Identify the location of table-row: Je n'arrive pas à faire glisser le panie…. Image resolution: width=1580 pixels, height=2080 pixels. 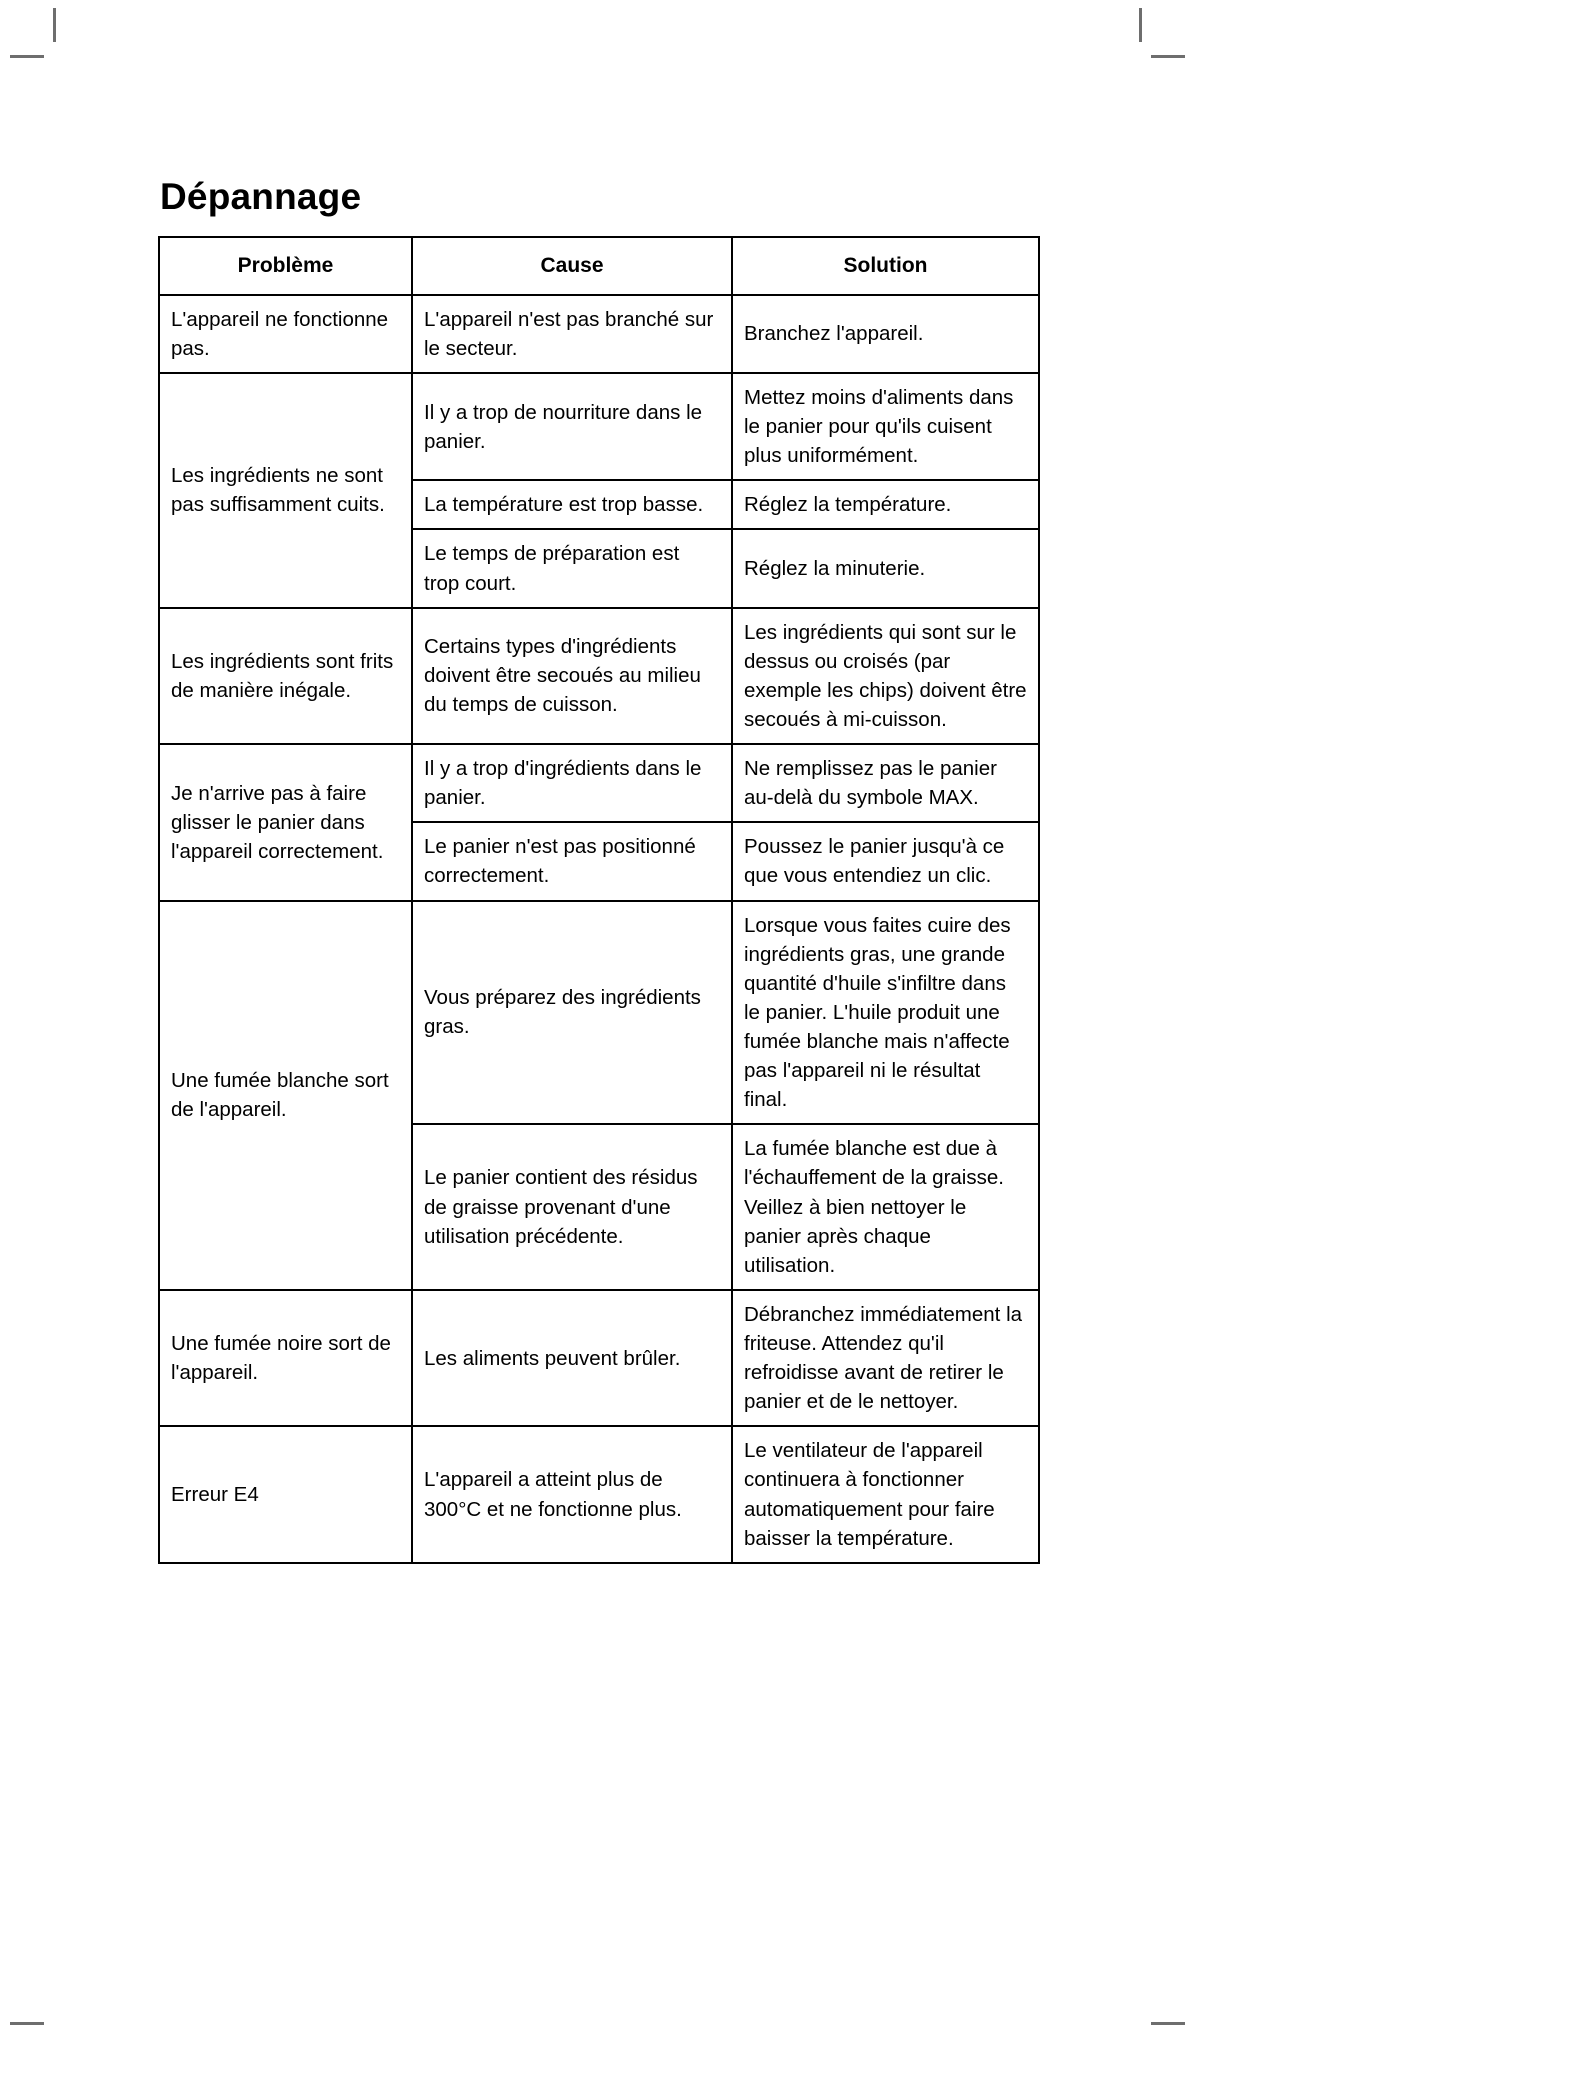
(599, 822).